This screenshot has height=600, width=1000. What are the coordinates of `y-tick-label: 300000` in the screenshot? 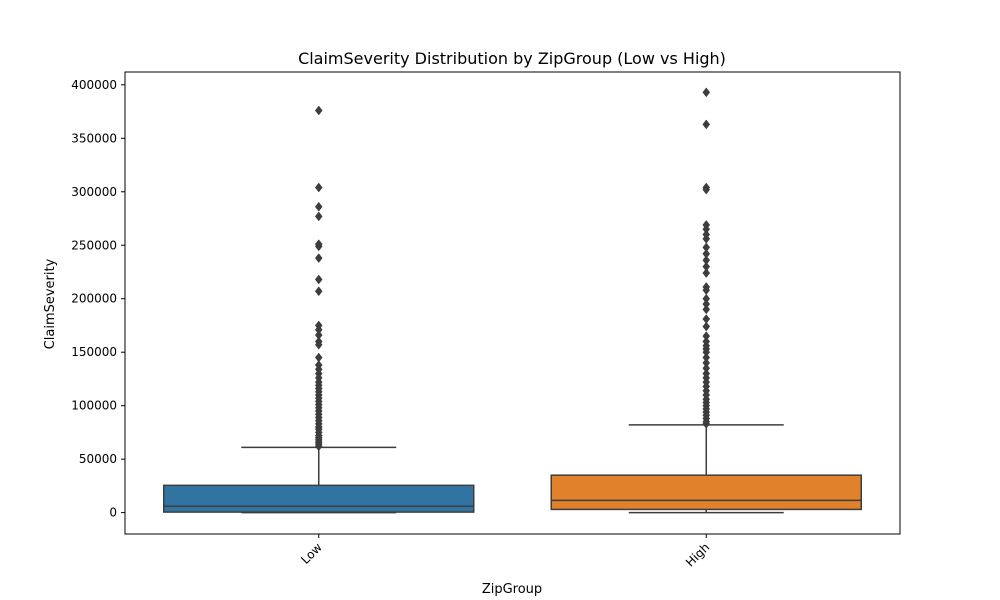 It's located at (94, 192).